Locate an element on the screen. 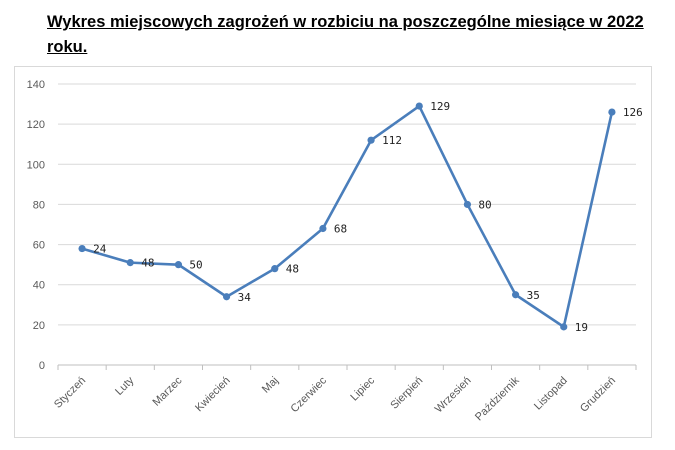  y-tick-label: 80 is located at coordinates (39, 205).